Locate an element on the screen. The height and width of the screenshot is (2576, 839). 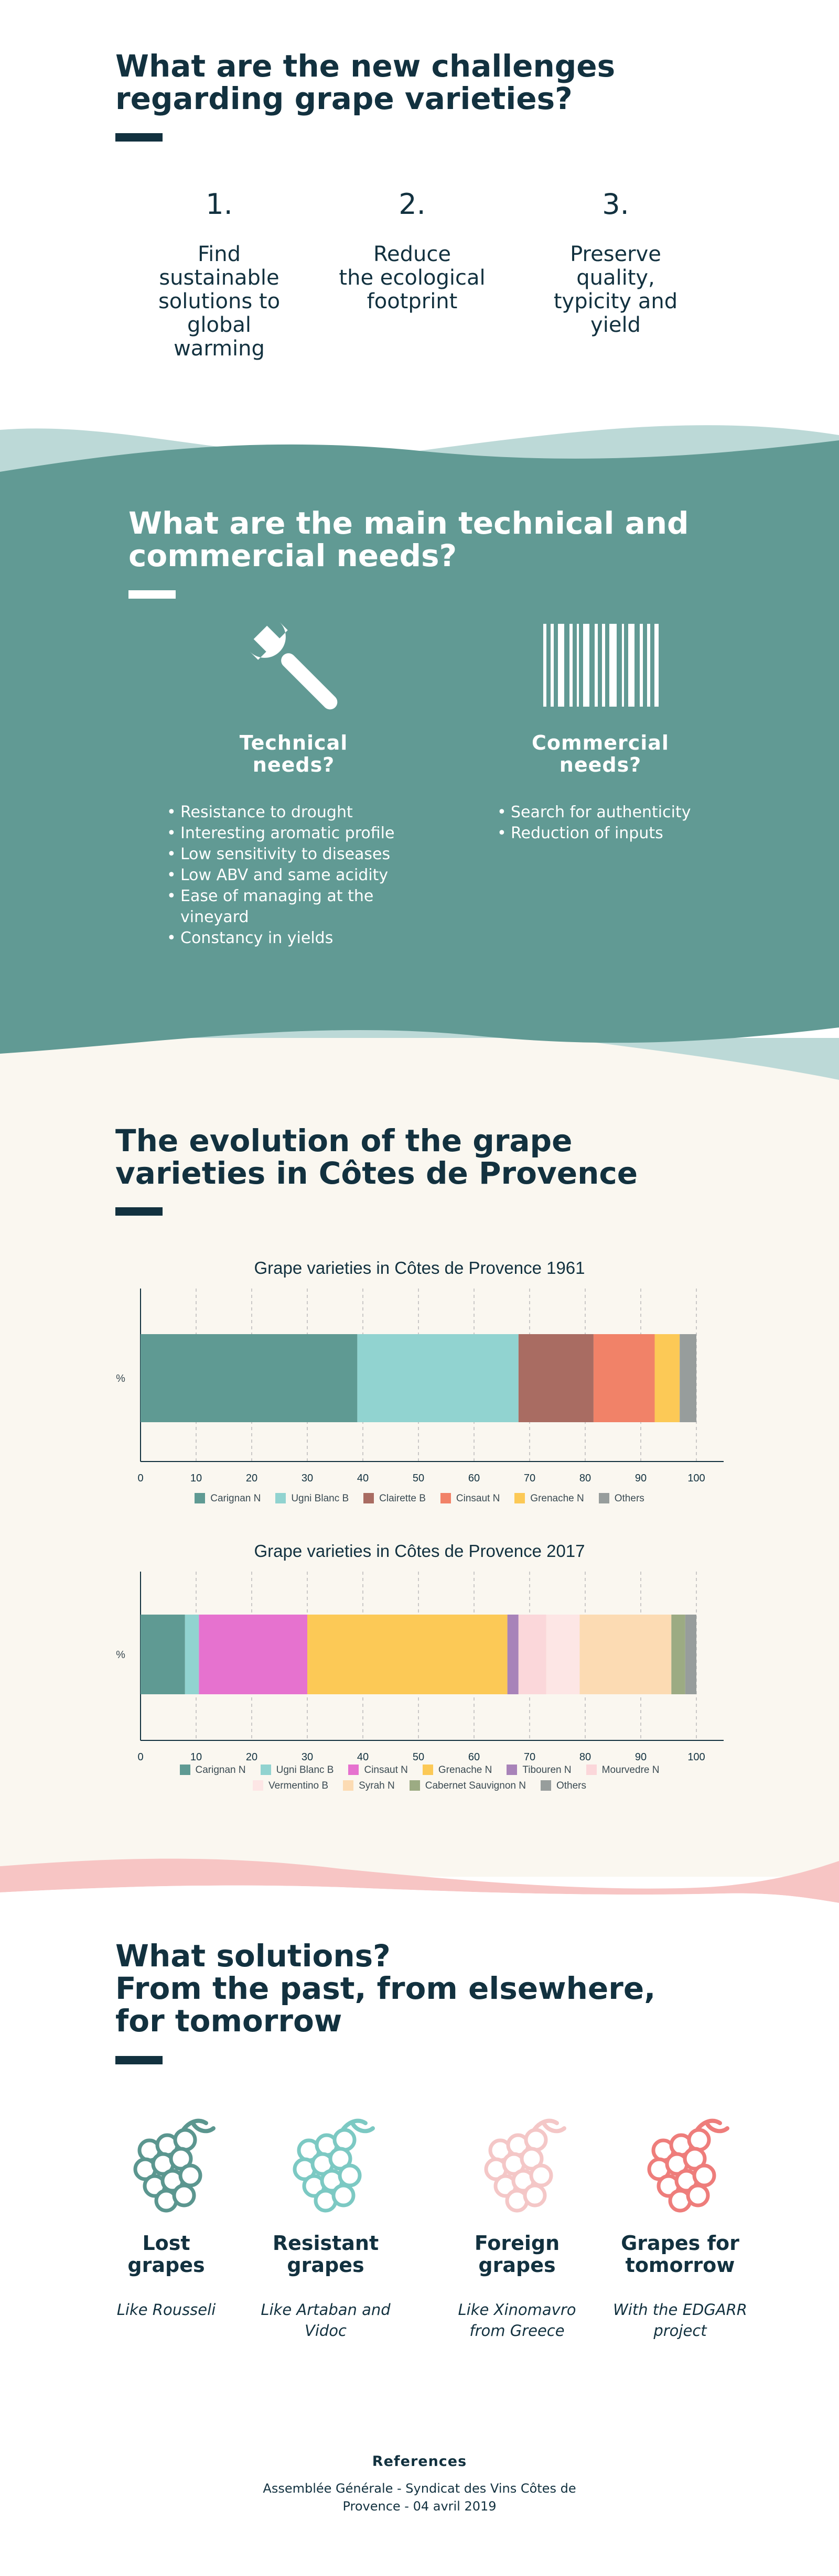
solution-subtitle-line2: project is located at coordinates (680, 2331).